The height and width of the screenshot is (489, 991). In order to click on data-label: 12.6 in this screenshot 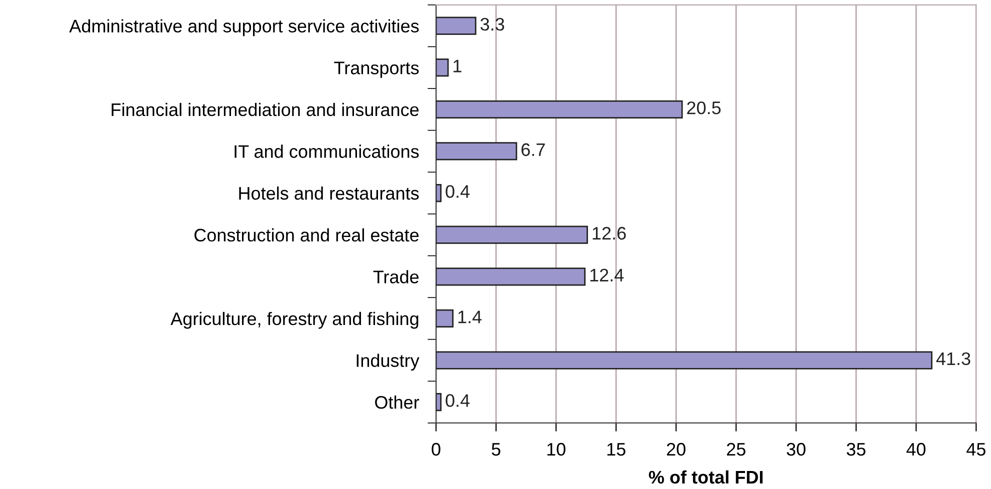, I will do `click(609, 233)`.